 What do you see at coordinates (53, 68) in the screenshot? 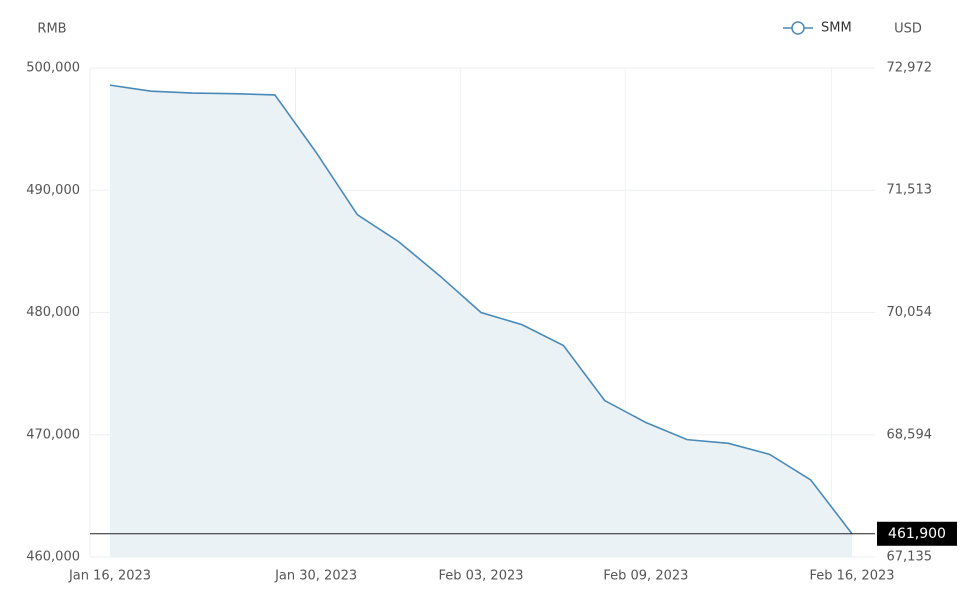
I see `y-tick-label: 500,000` at bounding box center [53, 68].